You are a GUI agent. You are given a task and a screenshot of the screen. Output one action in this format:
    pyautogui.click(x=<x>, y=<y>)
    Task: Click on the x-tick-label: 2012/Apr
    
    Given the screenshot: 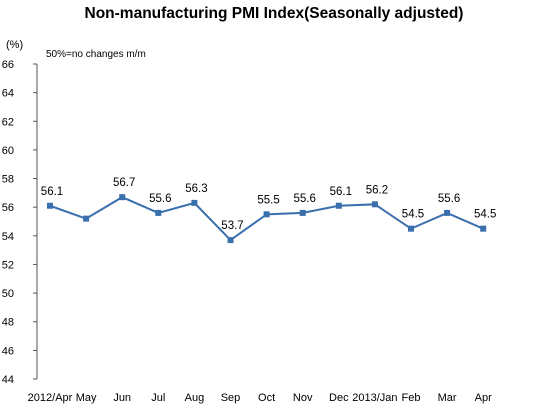 What is the action you would take?
    pyautogui.click(x=50, y=398)
    